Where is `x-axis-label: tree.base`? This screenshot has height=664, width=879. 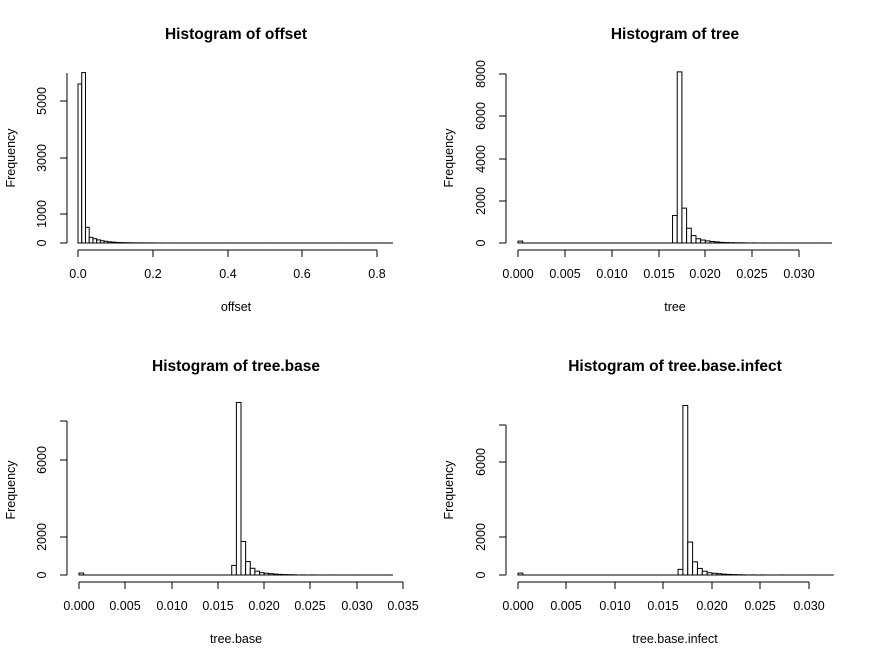 x-axis-label: tree.base is located at coordinates (236, 639).